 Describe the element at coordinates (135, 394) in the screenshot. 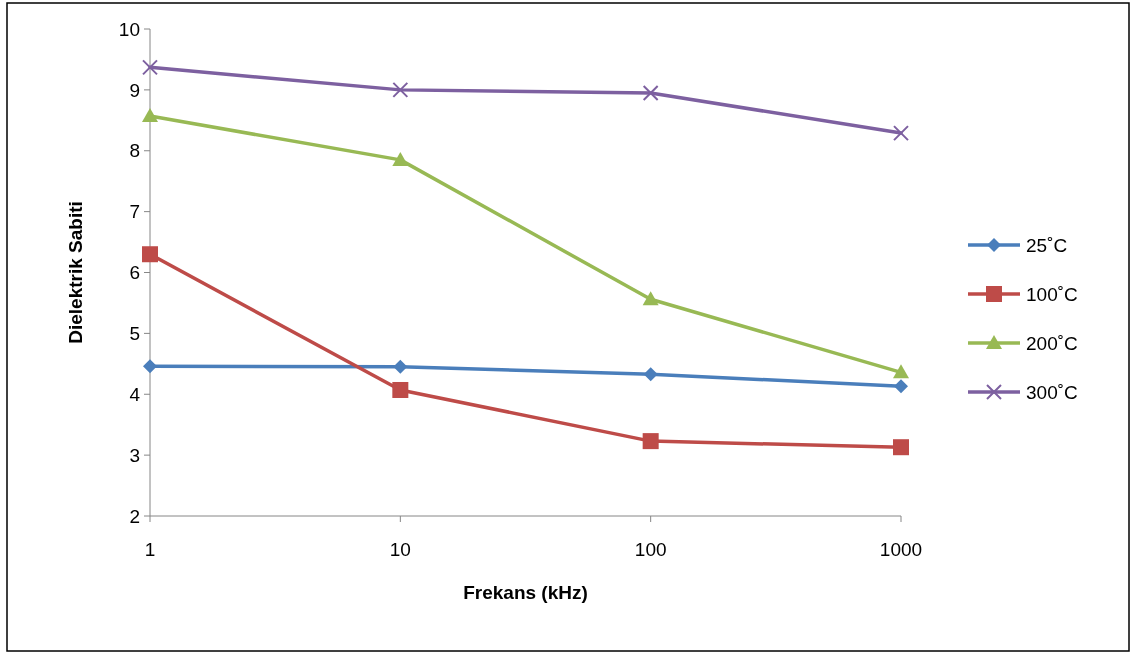

I see `y-tick-label: 4` at that location.